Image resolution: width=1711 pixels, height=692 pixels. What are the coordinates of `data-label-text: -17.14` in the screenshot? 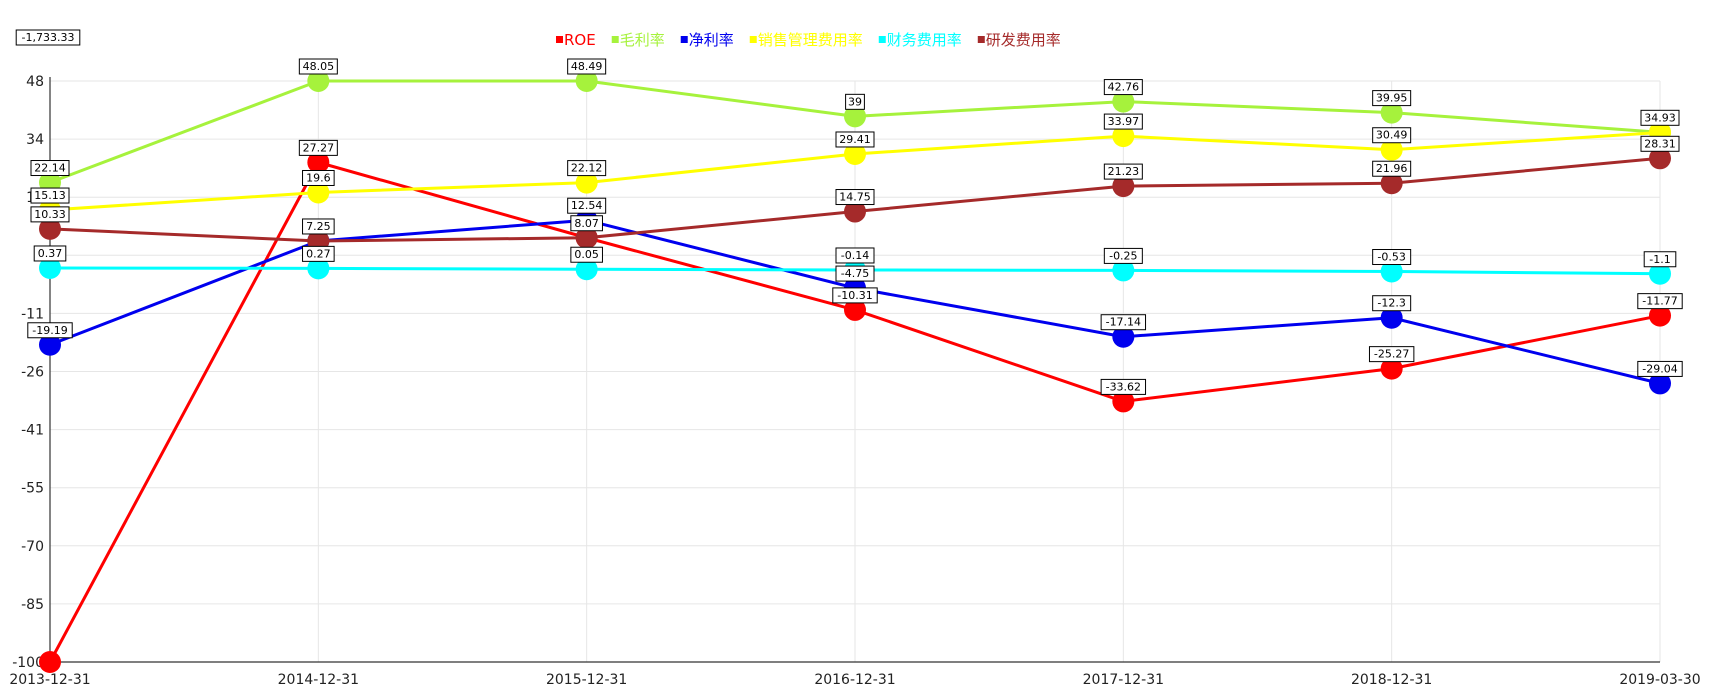 It's located at (1123, 322).